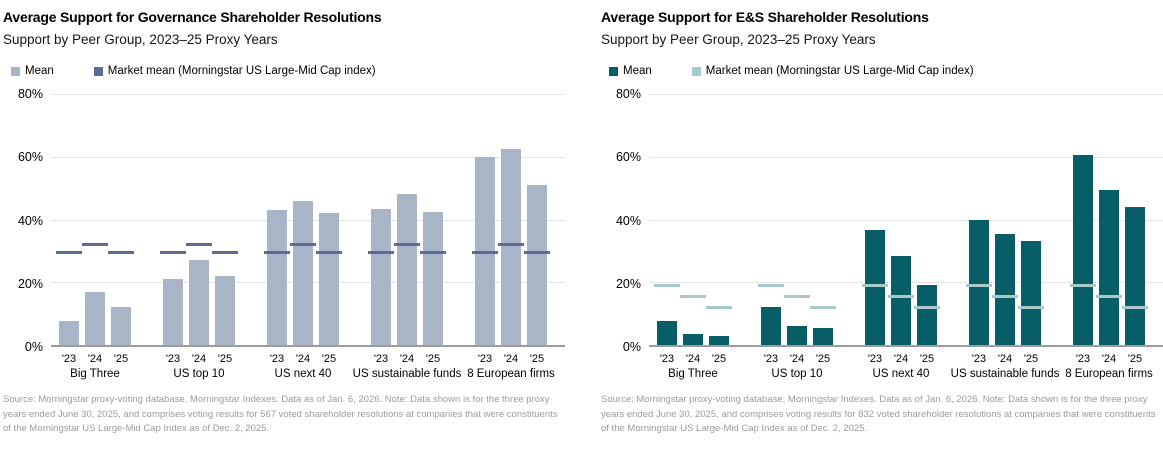 Image resolution: width=1163 pixels, height=453 pixels. What do you see at coordinates (1109, 374) in the screenshot?
I see `group-label: 8 European firms` at bounding box center [1109, 374].